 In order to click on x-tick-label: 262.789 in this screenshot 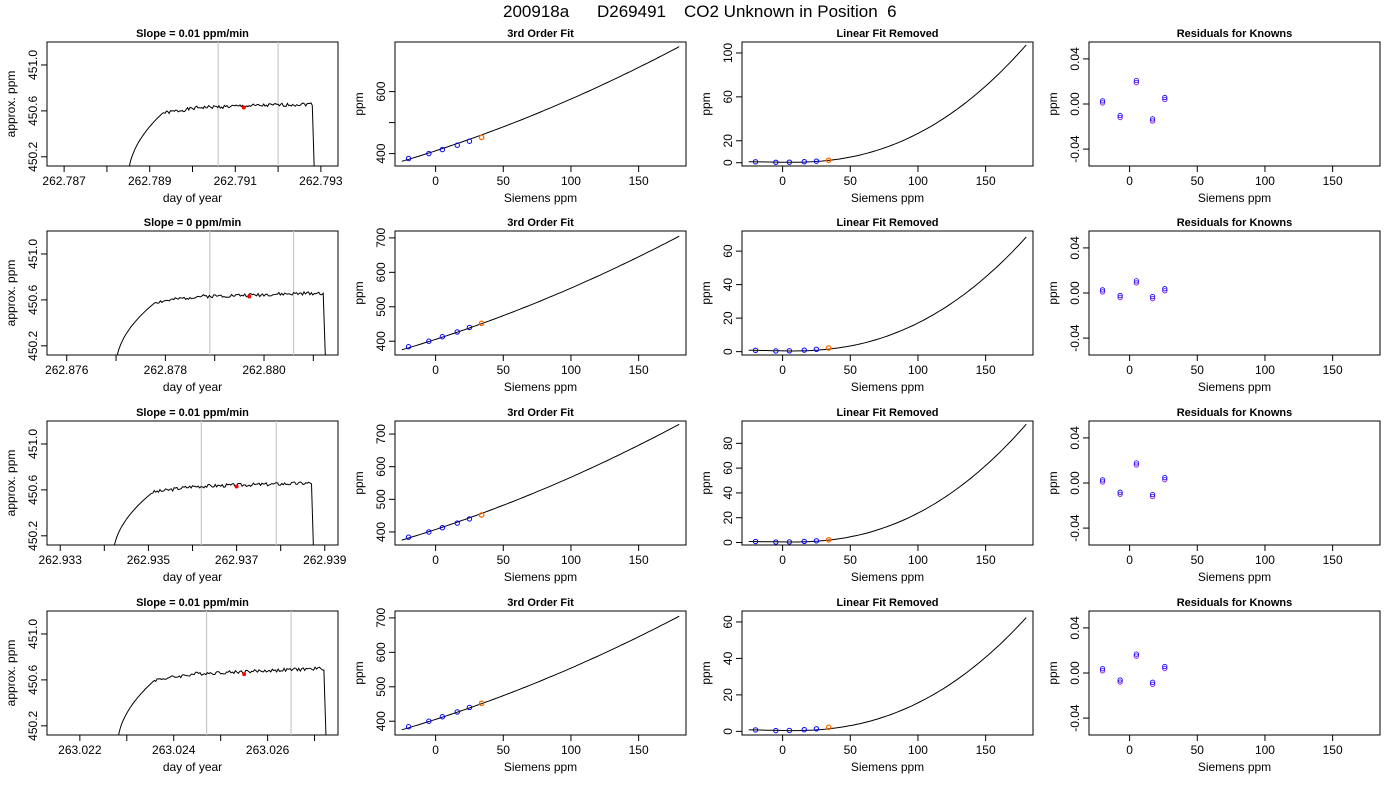, I will do `click(150, 181)`.